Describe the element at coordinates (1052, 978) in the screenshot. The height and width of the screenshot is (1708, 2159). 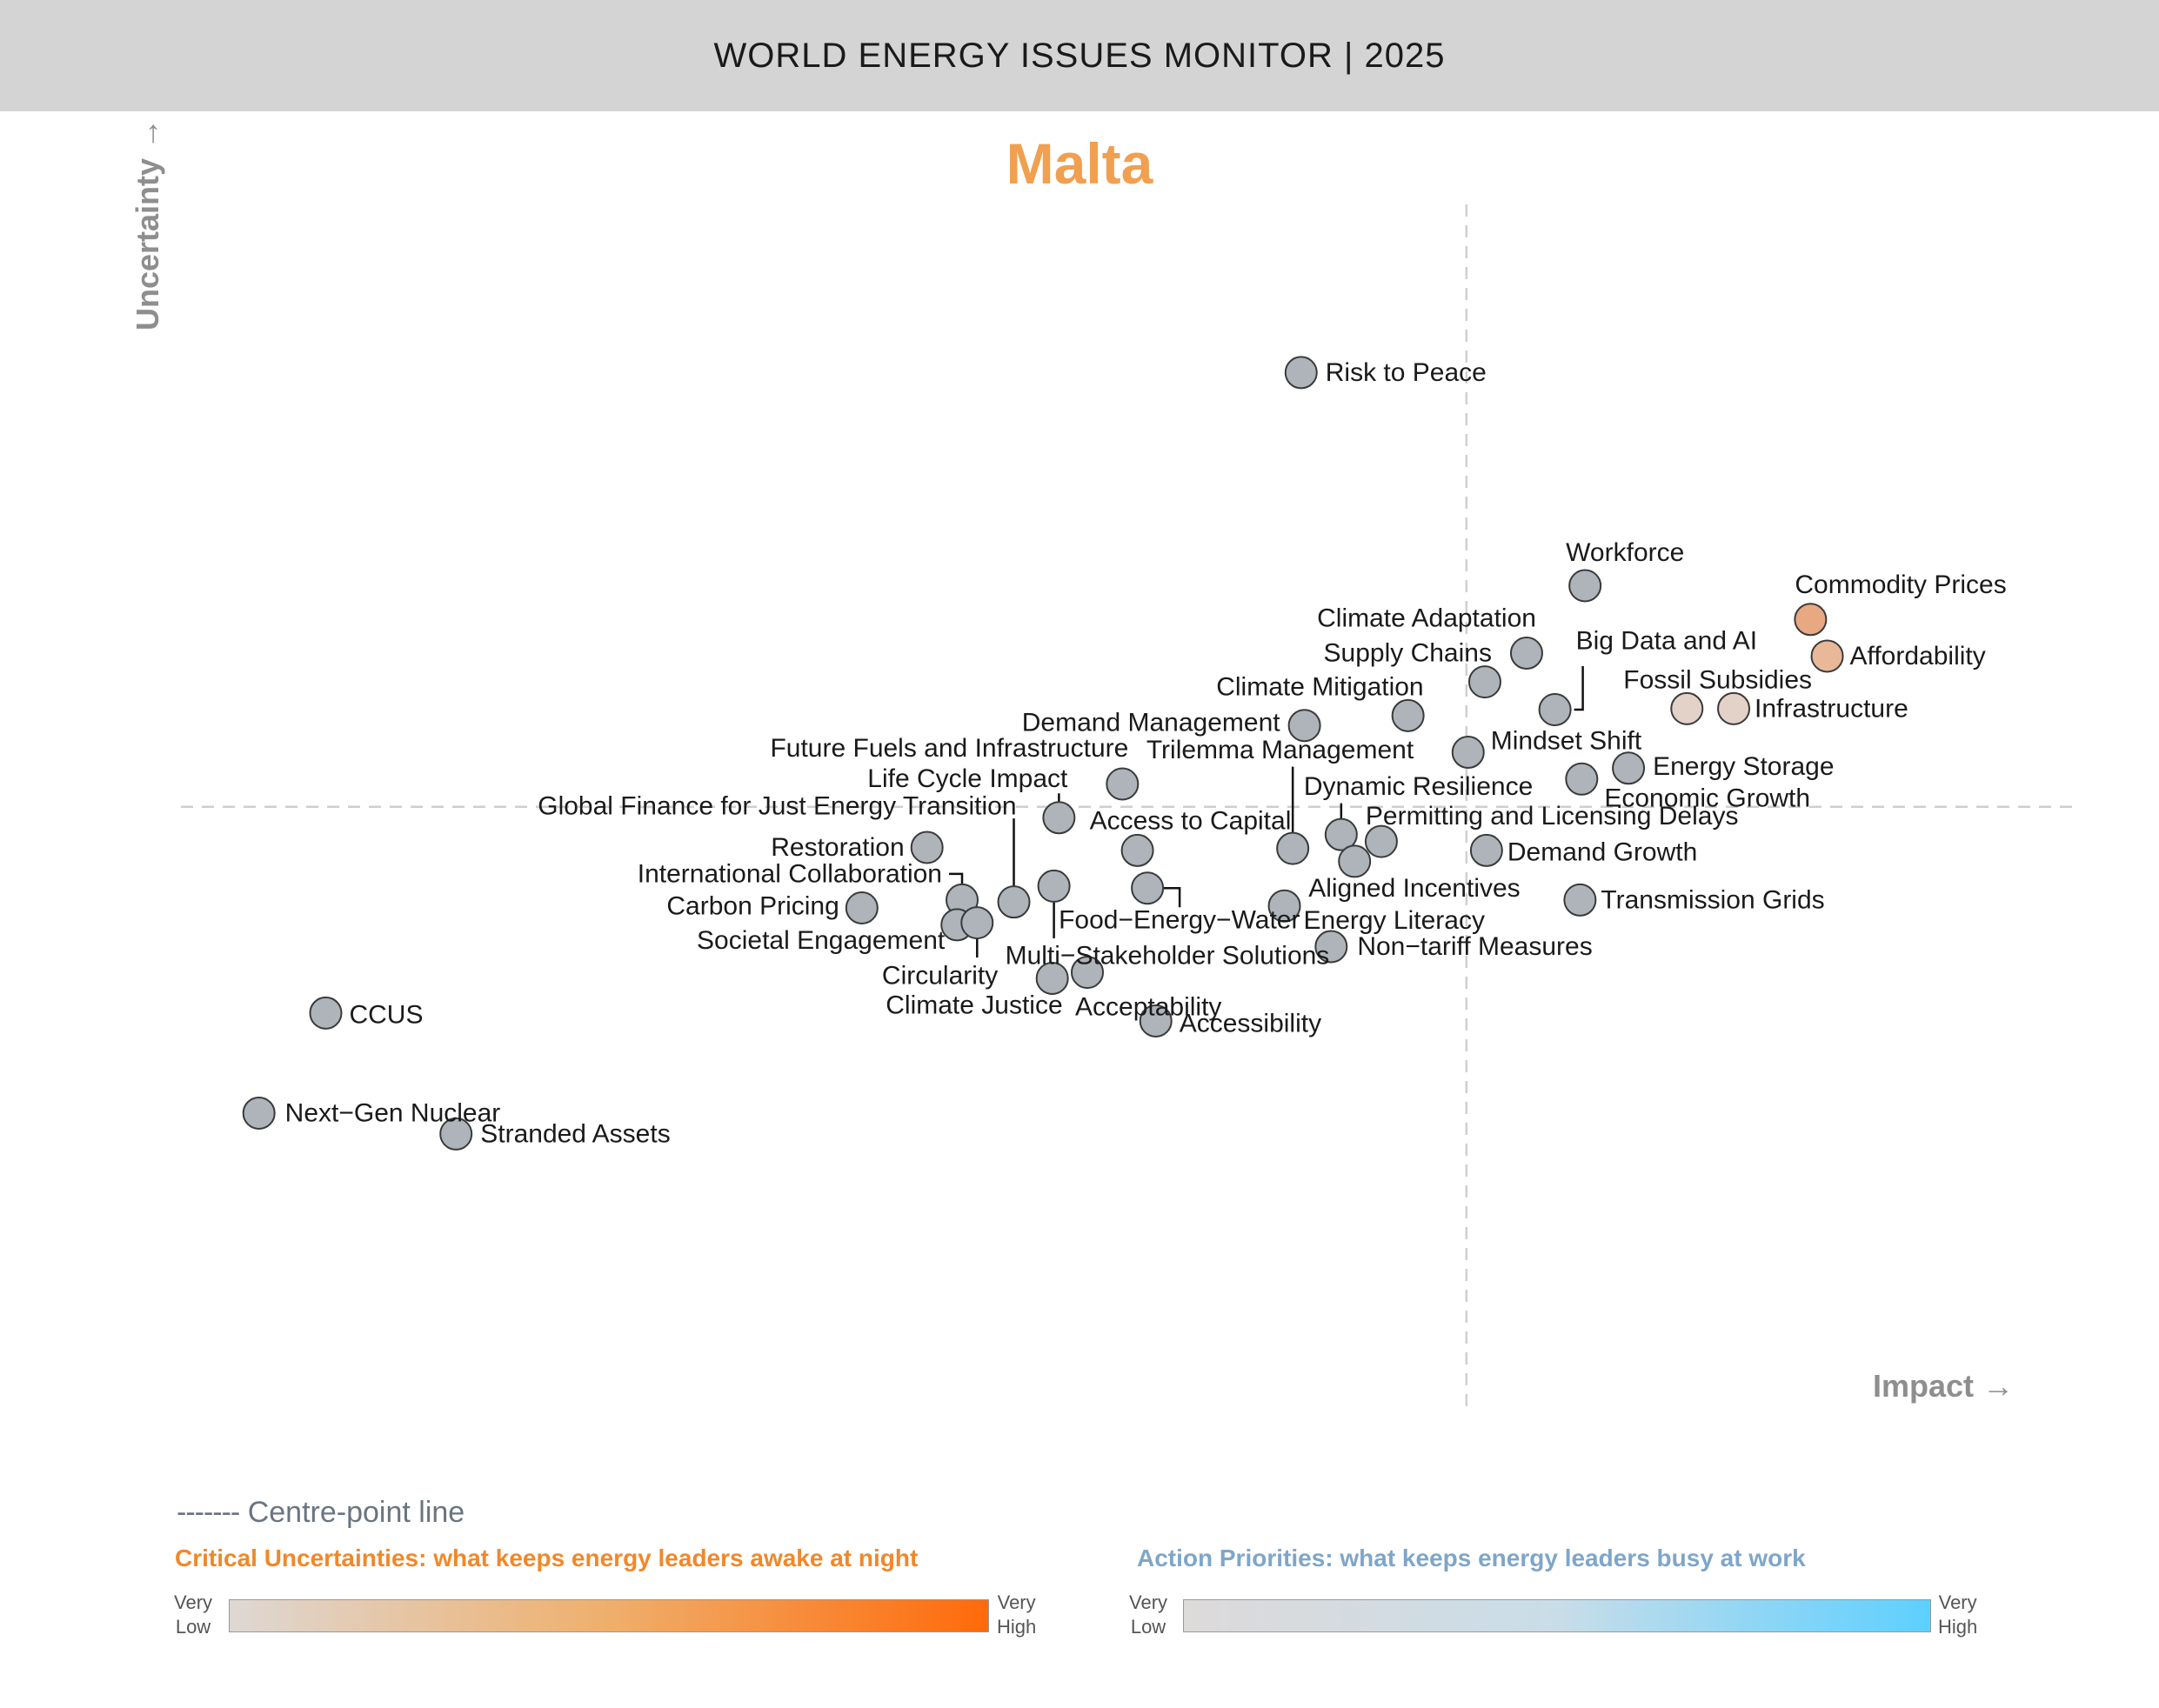
I see `point-climate-justice` at that location.